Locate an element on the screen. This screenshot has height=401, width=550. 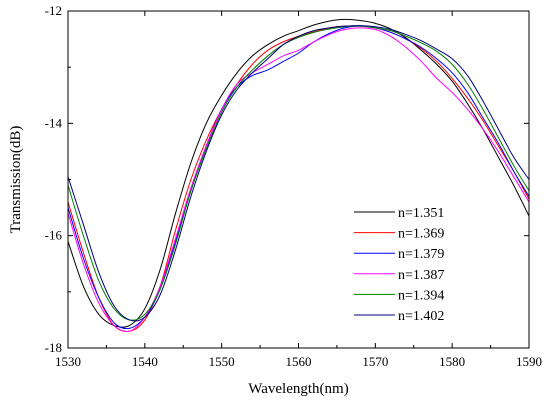
x-axis-label: Wavelength(nm) is located at coordinates (298, 389).